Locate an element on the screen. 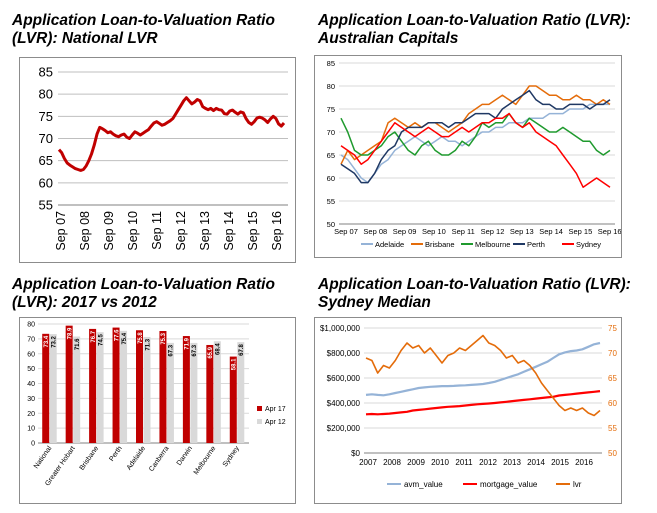 This screenshot has height=513, width=657. data-label: 71.9 is located at coordinates (188, 343).